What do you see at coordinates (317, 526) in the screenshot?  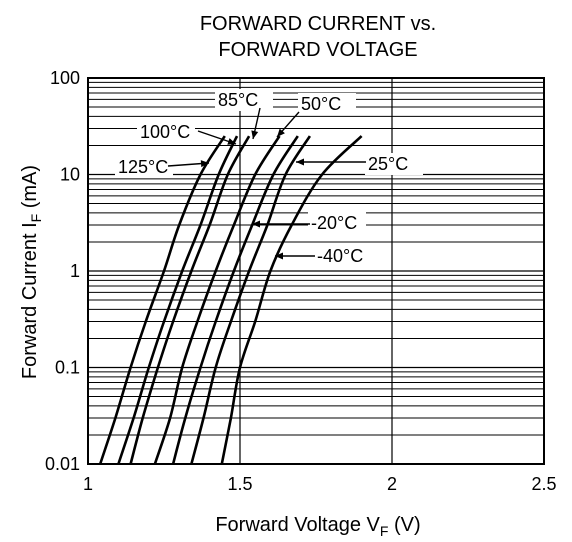 I see `x-axis-label: Forward Voltage VF (V)` at bounding box center [317, 526].